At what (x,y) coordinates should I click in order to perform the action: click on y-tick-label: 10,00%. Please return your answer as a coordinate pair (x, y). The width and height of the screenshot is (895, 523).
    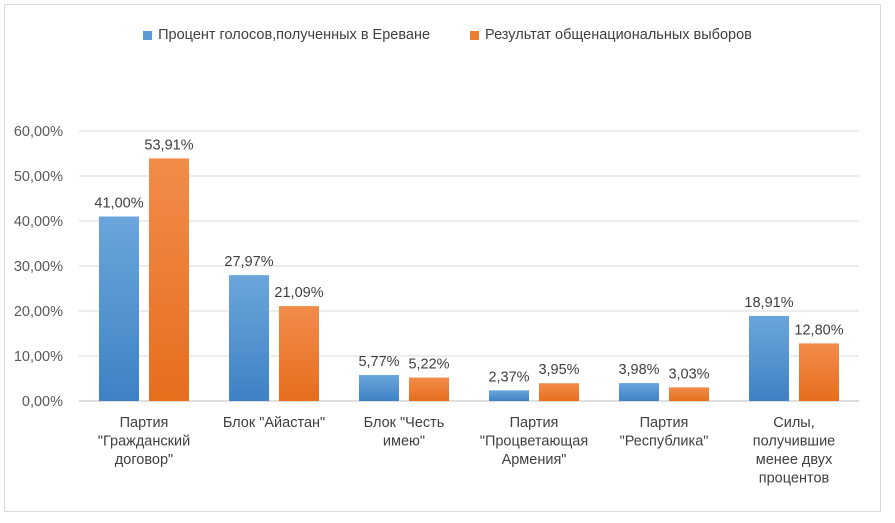
    Looking at the image, I should click on (38, 357).